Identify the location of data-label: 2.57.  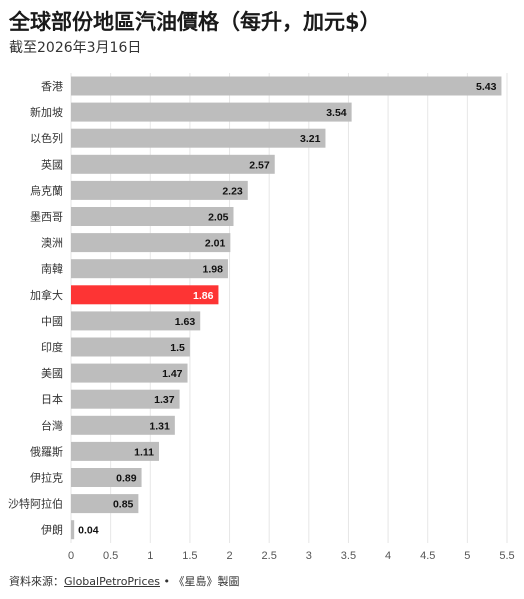
(259, 165).